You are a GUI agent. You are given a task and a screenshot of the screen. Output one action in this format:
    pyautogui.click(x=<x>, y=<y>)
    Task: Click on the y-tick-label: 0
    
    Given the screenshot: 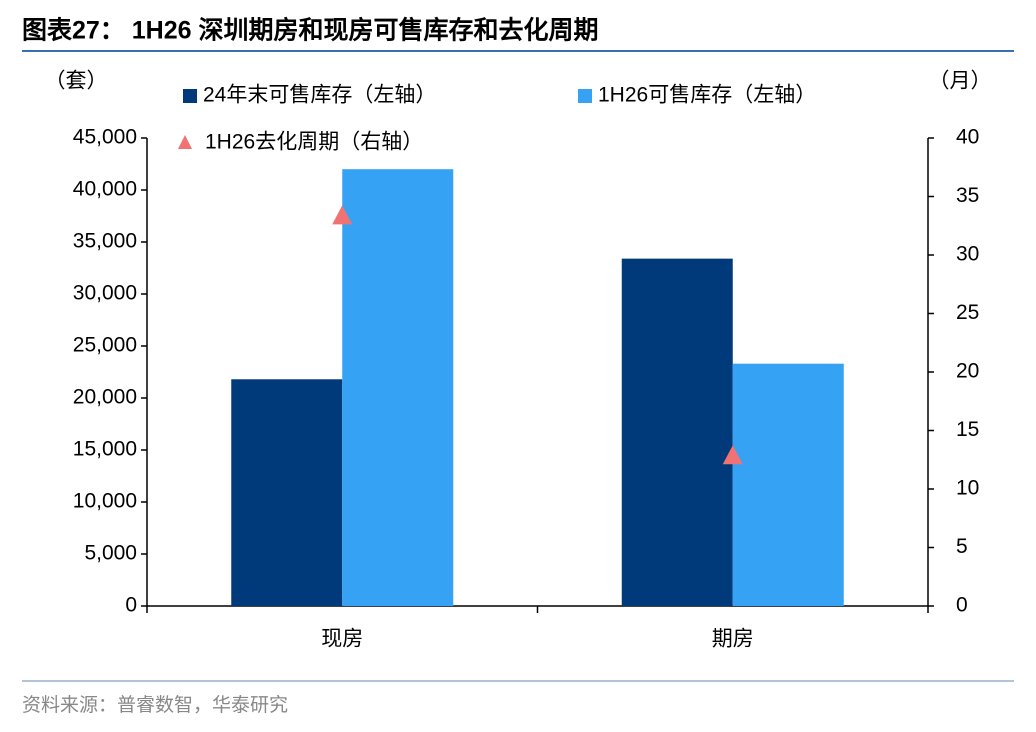 What is the action you would take?
    pyautogui.click(x=131, y=605)
    